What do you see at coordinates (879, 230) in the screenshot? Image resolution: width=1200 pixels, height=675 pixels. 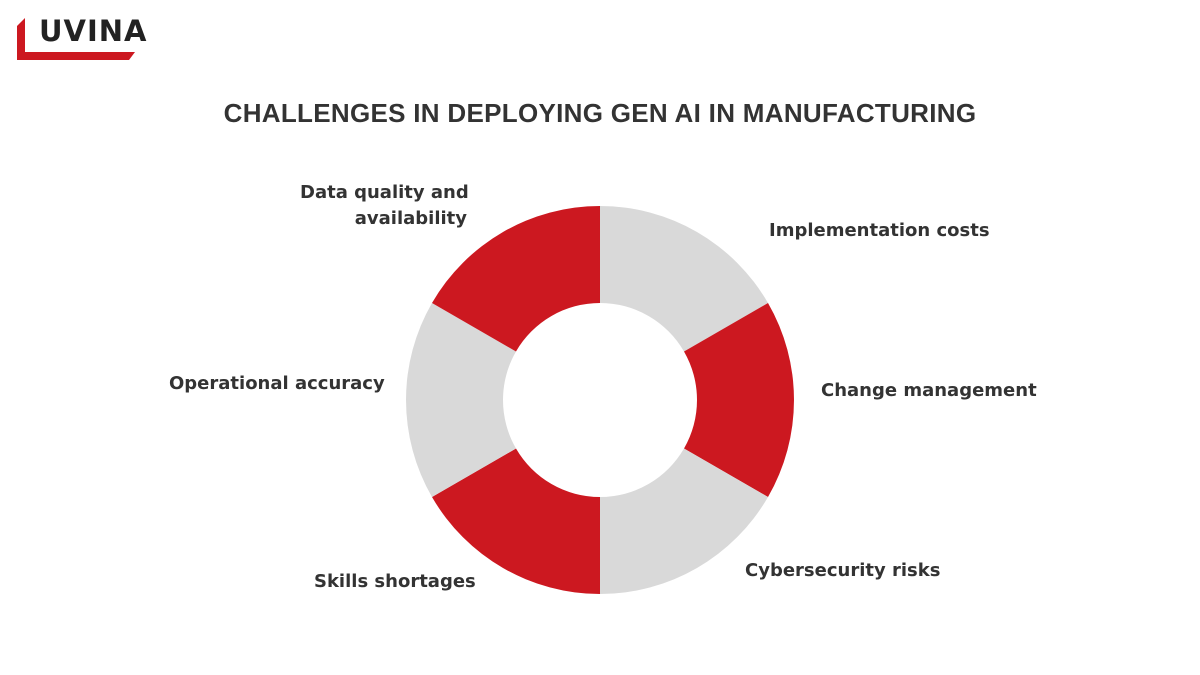 I see `label-implementation-costs: Implementation costs` at bounding box center [879, 230].